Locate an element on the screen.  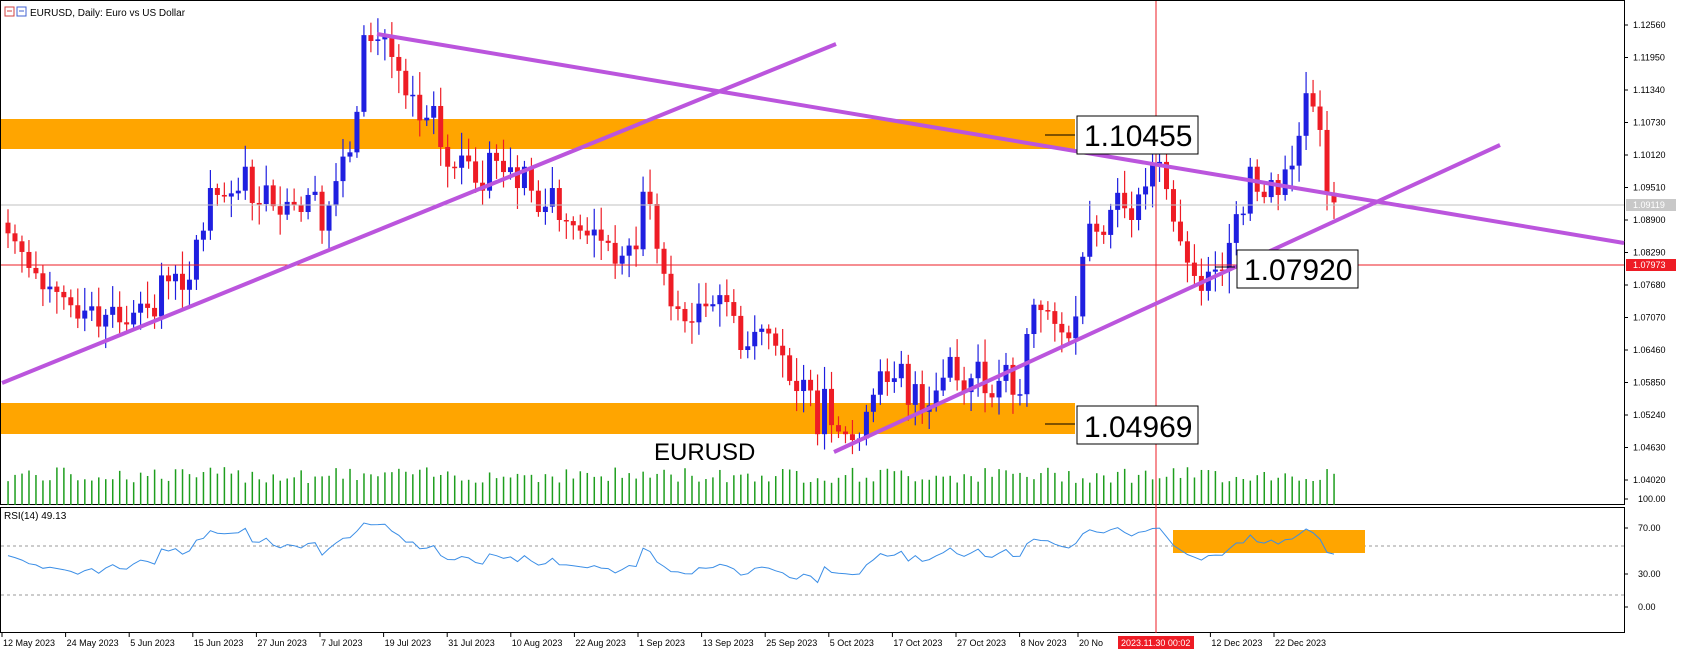
level-lower-box is located at coordinates (1137, 425).